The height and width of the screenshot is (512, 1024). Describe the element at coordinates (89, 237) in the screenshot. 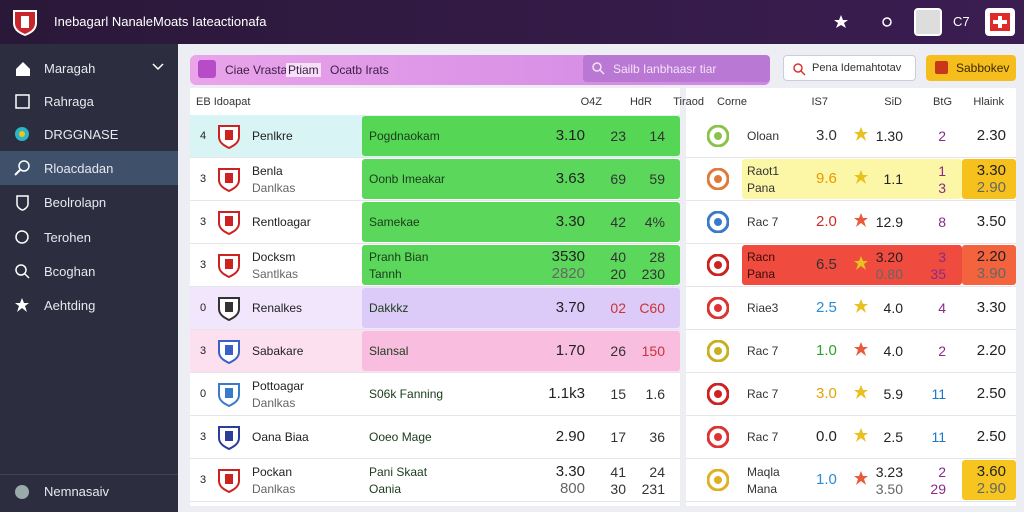

I see `nav-item: Terohen` at that location.